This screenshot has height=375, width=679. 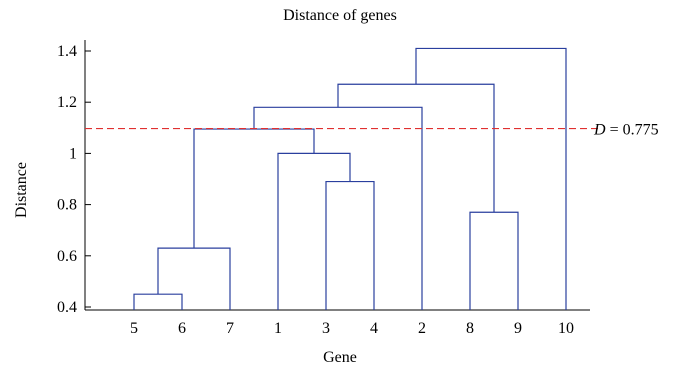 I want to click on y-tick-label: 0.6, so click(x=67, y=256).